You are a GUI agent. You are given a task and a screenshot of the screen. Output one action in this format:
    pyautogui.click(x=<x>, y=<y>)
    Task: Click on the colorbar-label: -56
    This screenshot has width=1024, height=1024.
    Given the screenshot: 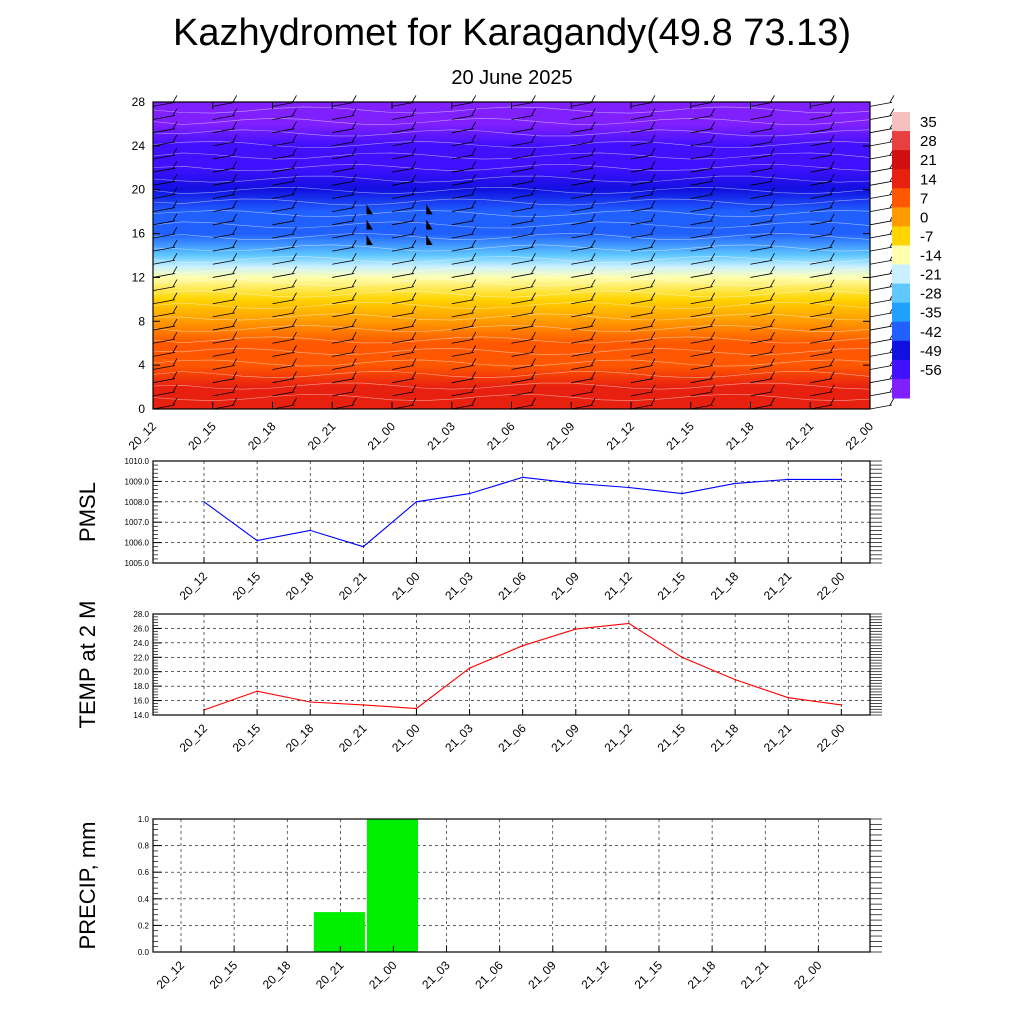 What is the action you would take?
    pyautogui.click(x=931, y=370)
    